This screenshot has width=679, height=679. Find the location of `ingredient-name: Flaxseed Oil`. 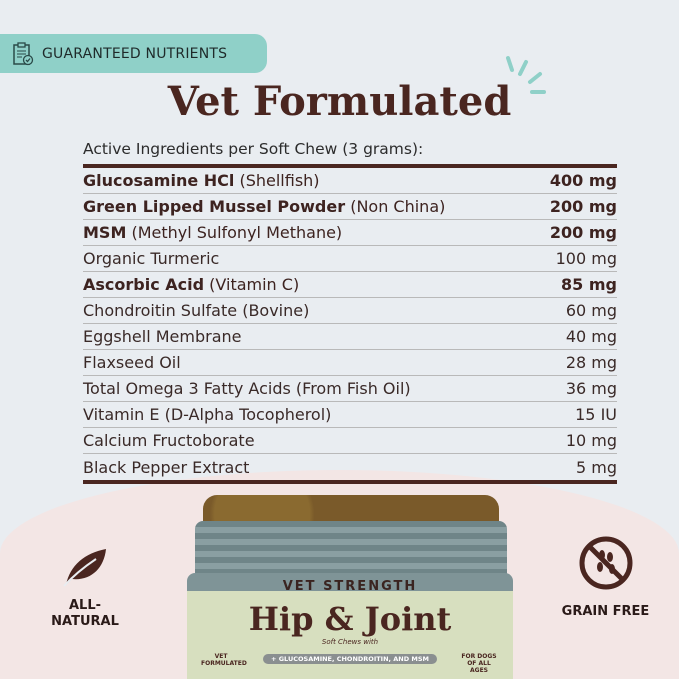

ingredient-name: Flaxseed Oil is located at coordinates (132, 362).